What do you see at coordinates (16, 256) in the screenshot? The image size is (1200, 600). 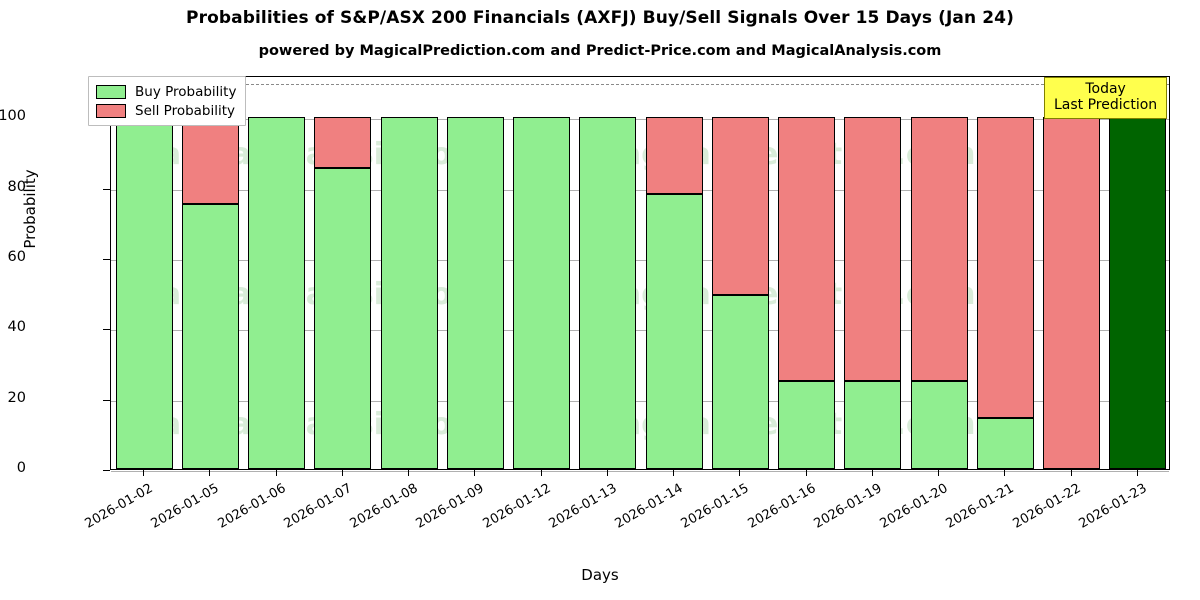 I see `y-tick-label: 60` at bounding box center [16, 256].